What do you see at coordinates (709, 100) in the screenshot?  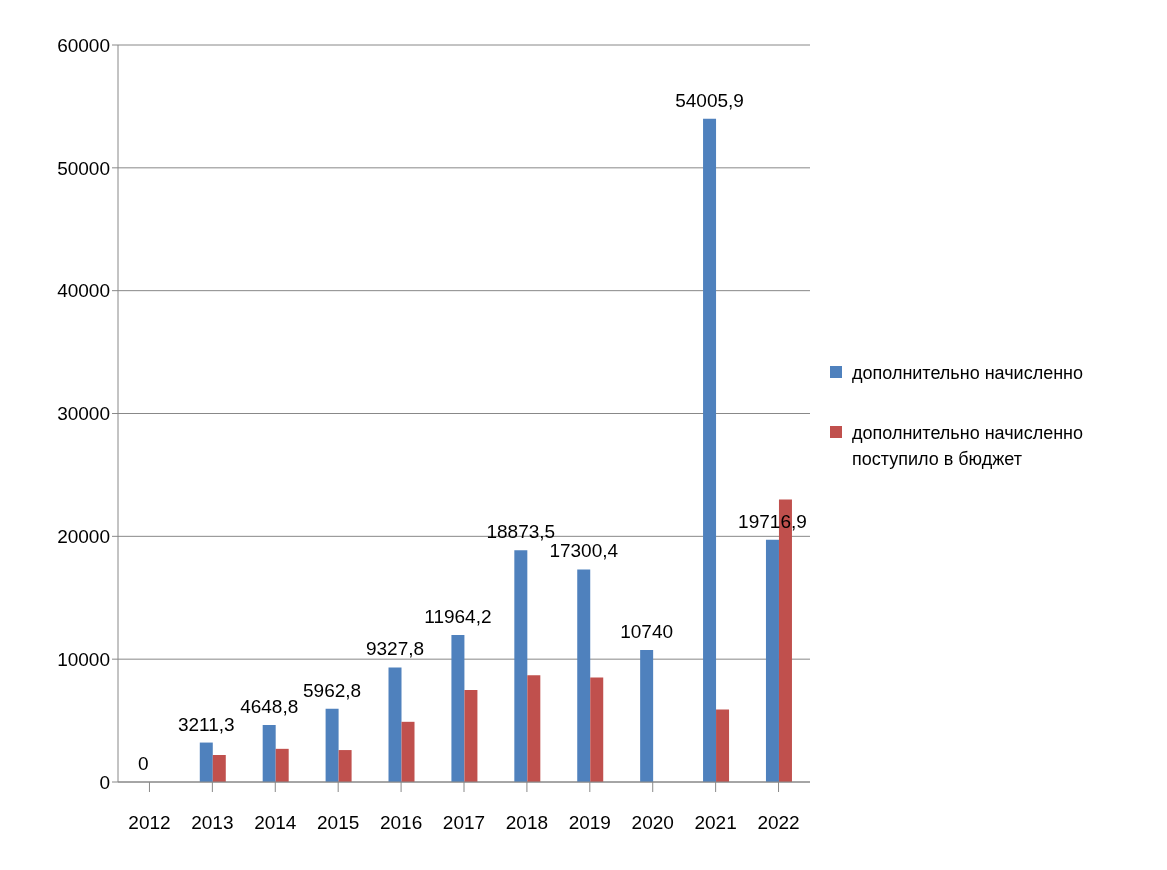 I see `data-label: 54005,9` at bounding box center [709, 100].